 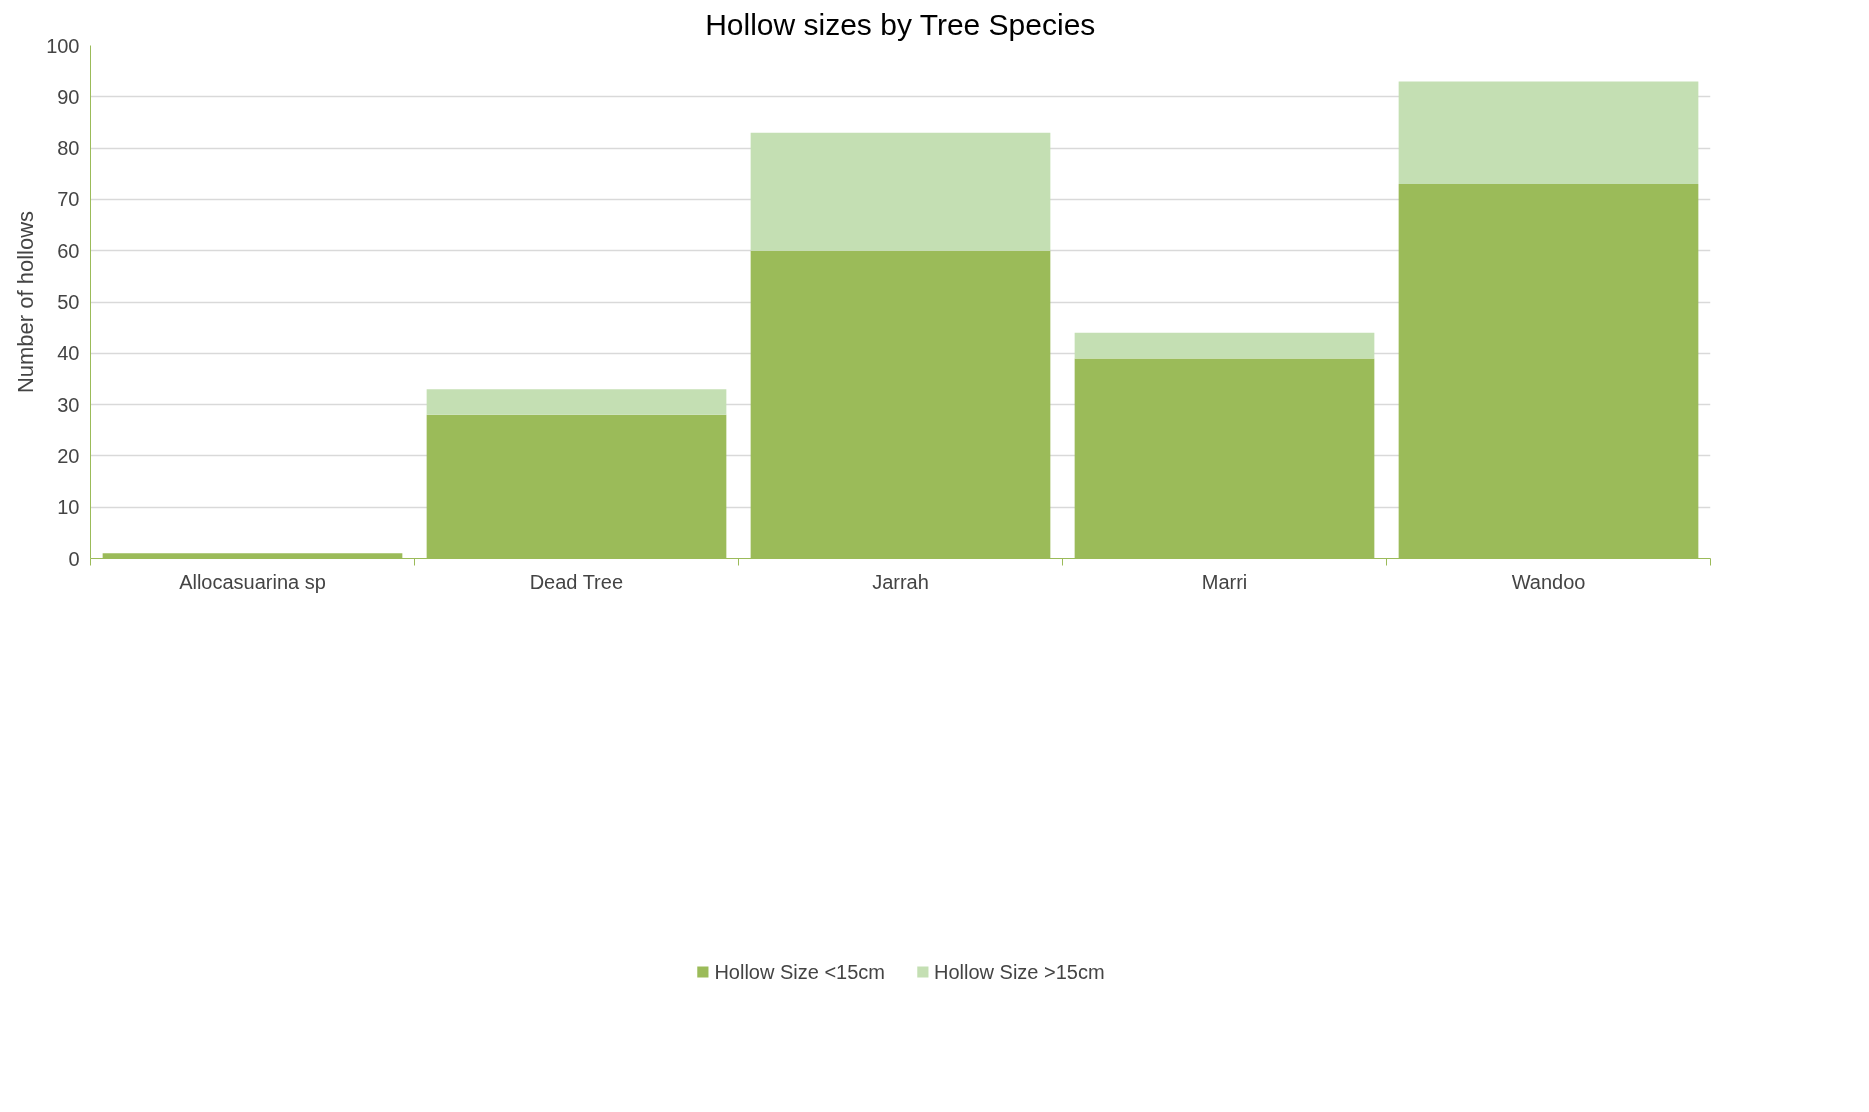 What do you see at coordinates (68, 353) in the screenshot?
I see `y-tick-label: 40` at bounding box center [68, 353].